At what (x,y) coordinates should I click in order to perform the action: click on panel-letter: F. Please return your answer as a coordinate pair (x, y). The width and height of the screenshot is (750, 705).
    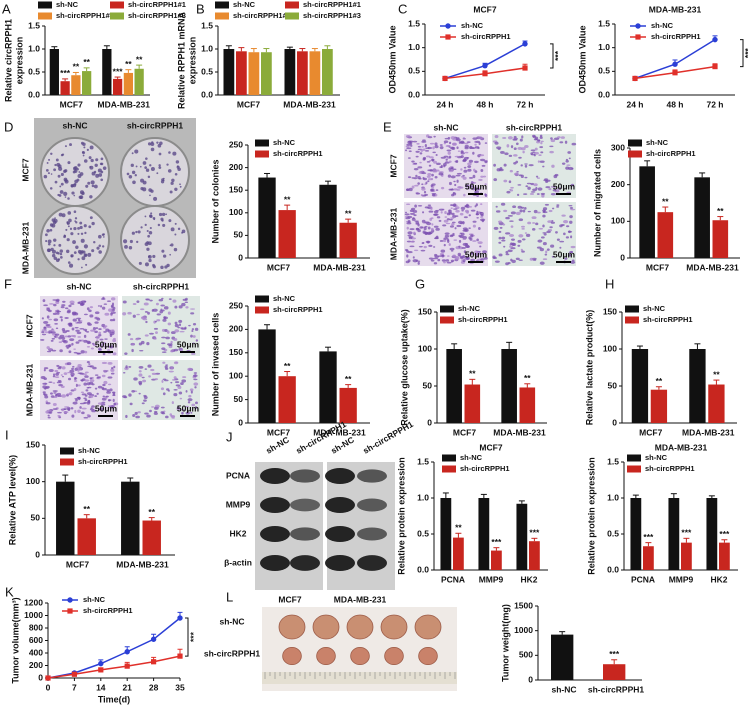
    Looking at the image, I should click on (8, 283).